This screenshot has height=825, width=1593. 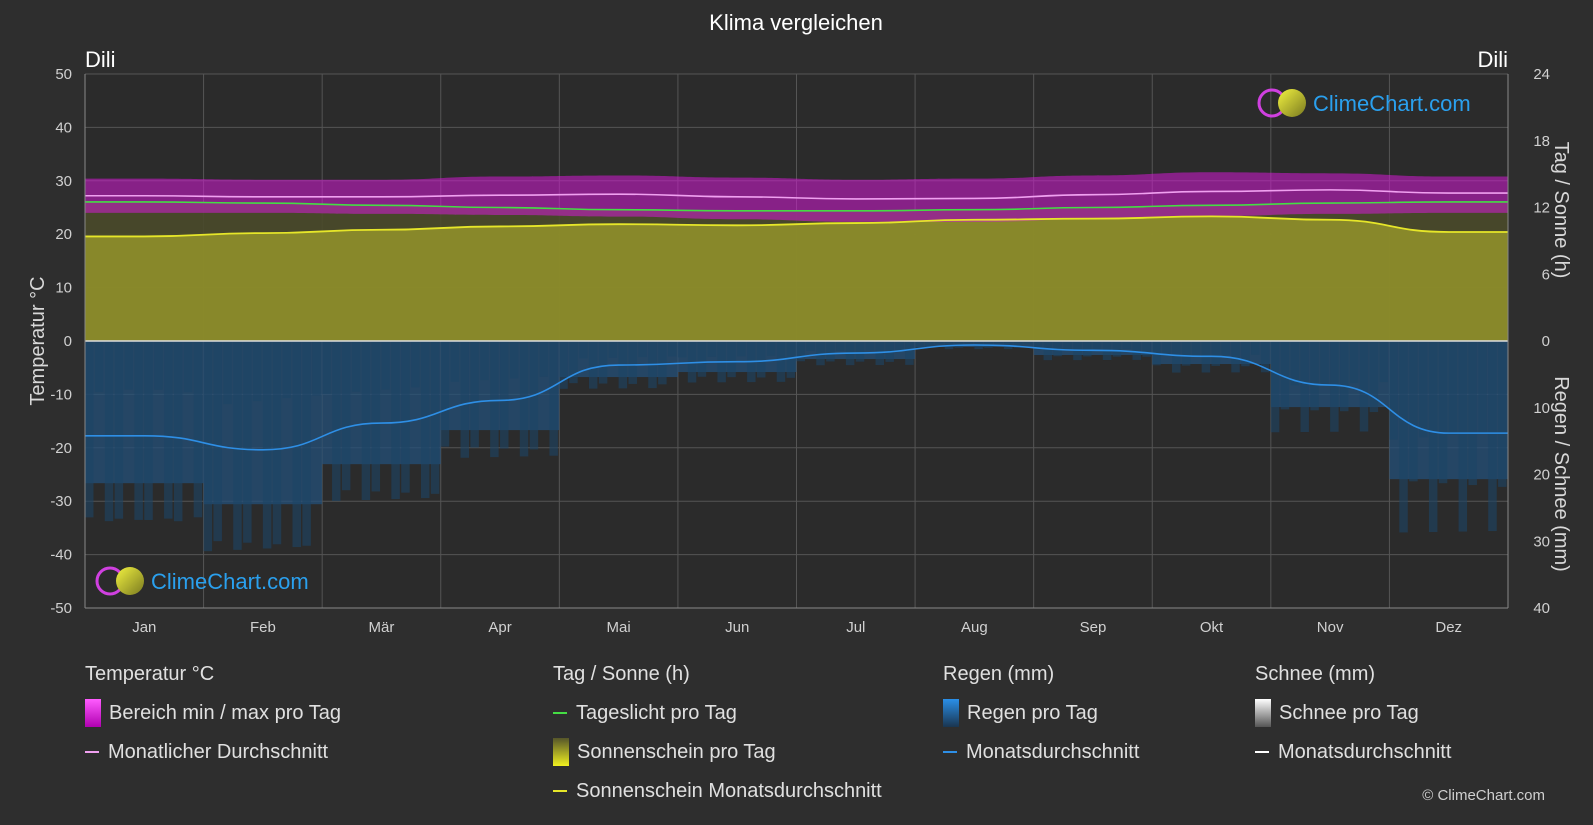 What do you see at coordinates (951, 713) in the screenshot?
I see `rain-swatch-icon` at bounding box center [951, 713].